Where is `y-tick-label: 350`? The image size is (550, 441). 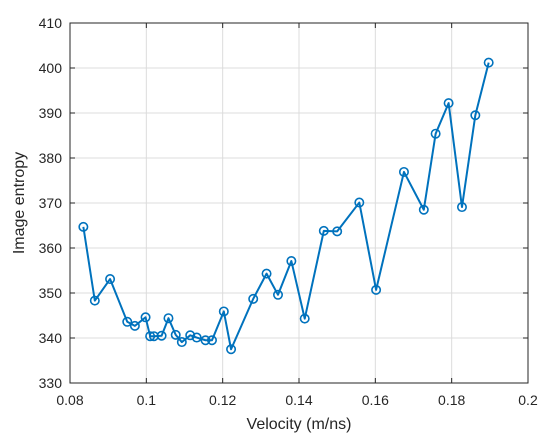 y-tick-label: 350 is located at coordinates (51, 293).